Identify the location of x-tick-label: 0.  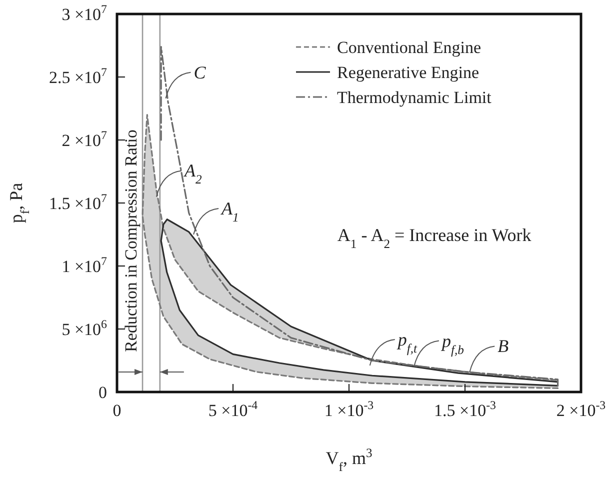
(117, 410).